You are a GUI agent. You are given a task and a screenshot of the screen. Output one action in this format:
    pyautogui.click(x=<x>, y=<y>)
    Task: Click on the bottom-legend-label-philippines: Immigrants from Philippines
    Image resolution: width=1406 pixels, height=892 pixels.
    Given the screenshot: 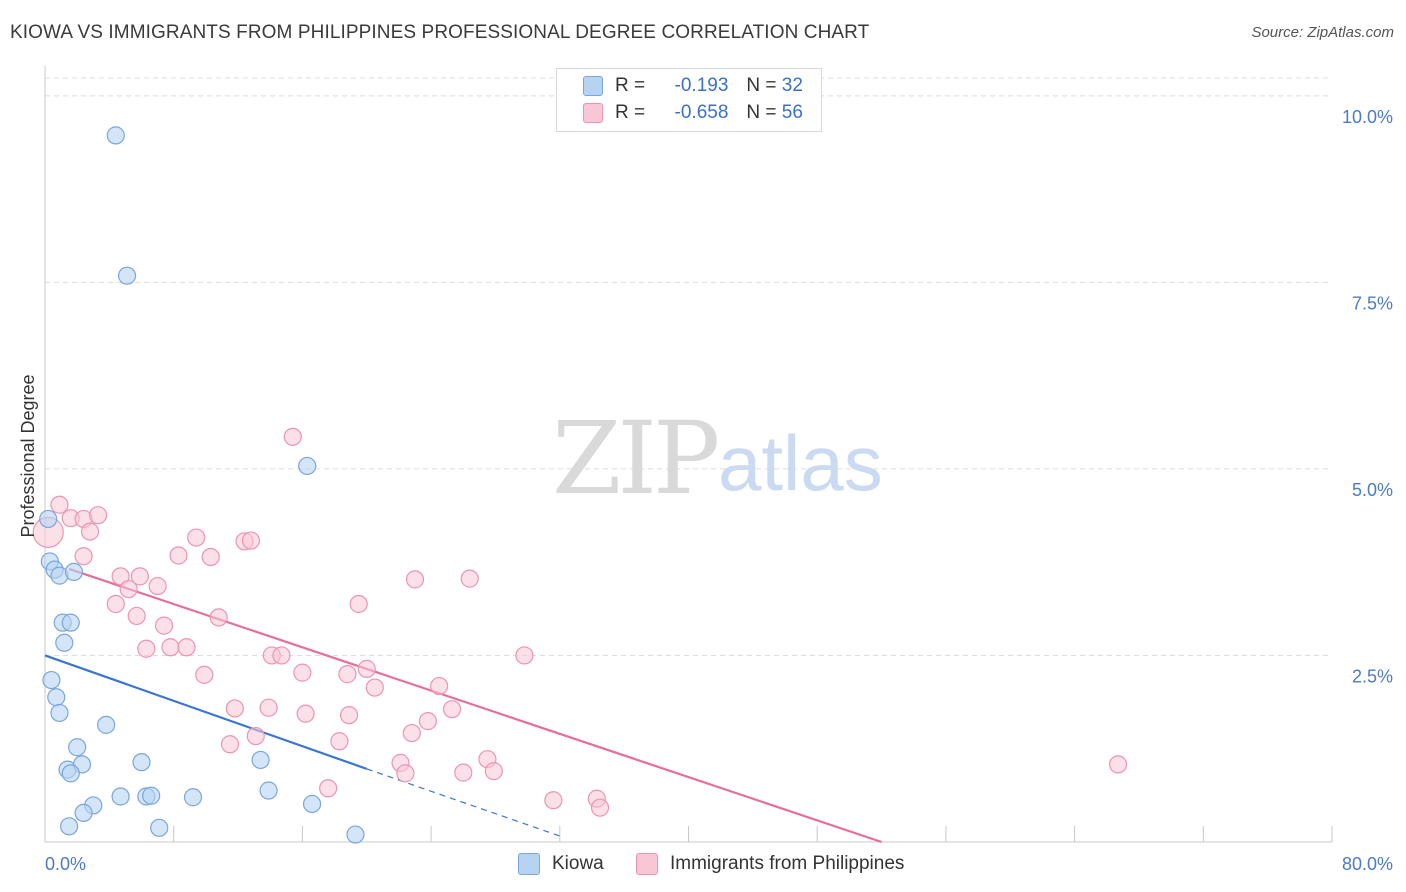 What is the action you would take?
    pyautogui.click(x=787, y=863)
    